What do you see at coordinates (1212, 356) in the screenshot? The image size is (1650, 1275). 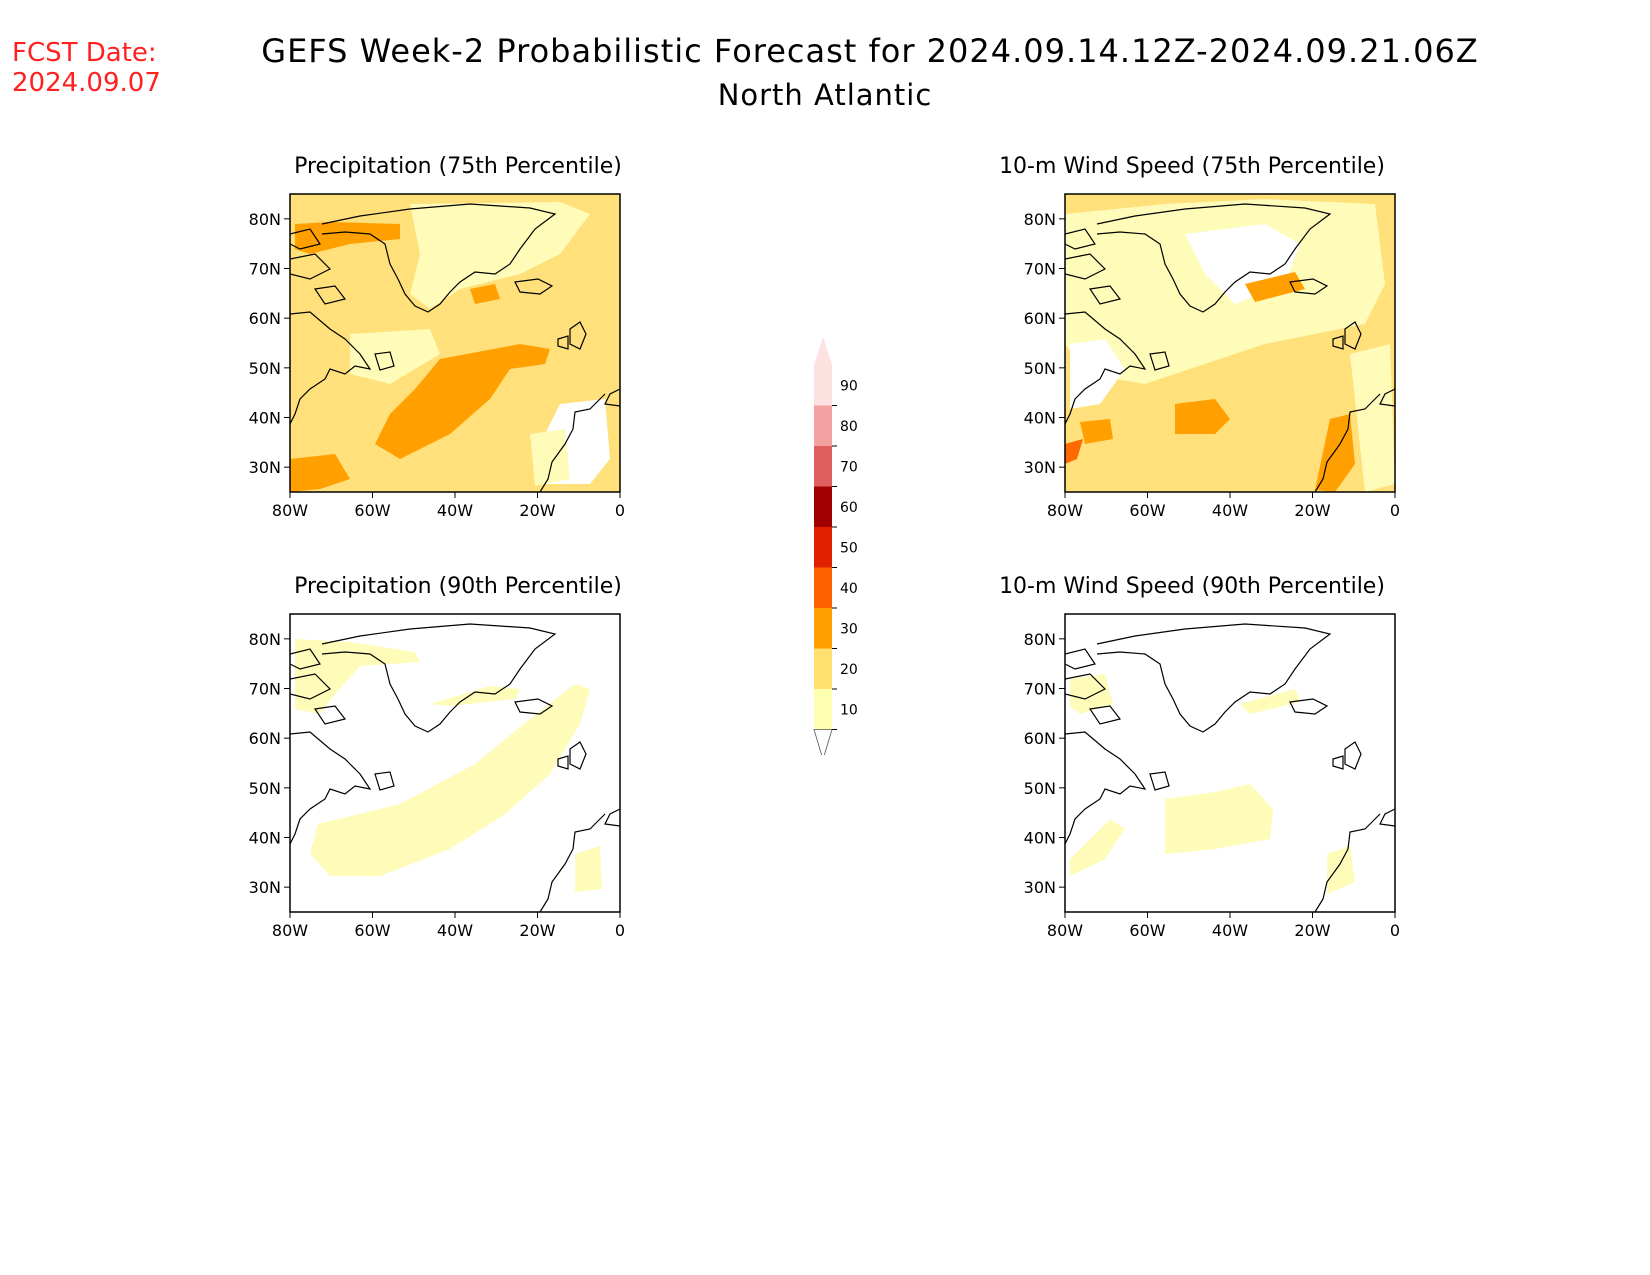 I see `map-wind-75: 80N 70N 60N 50N 40N 30N 80W 60W 40W 20W 0` at bounding box center [1212, 356].